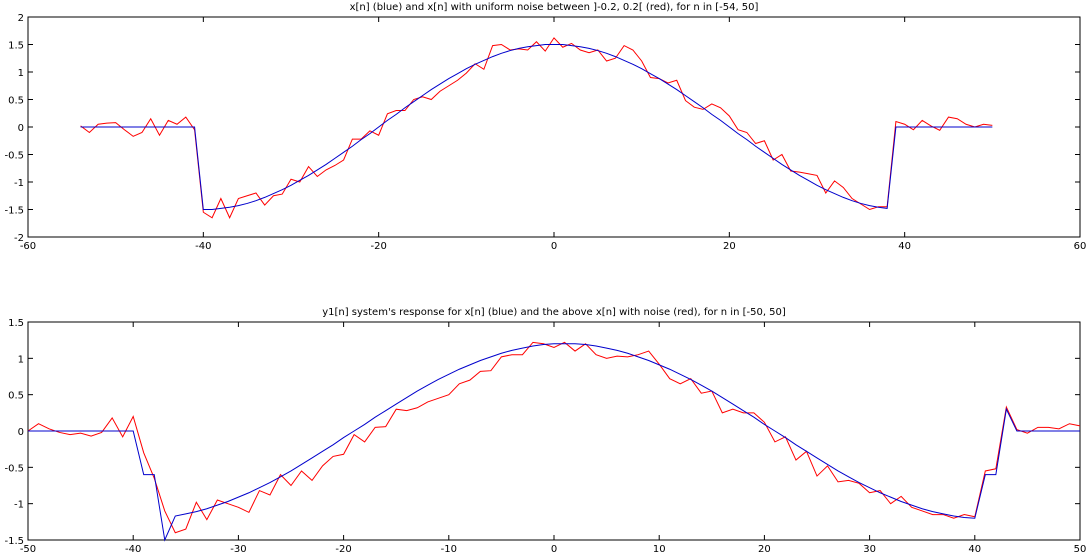  Describe the element at coordinates (21, 18) in the screenshot. I see `y-tick-label: 2` at that location.